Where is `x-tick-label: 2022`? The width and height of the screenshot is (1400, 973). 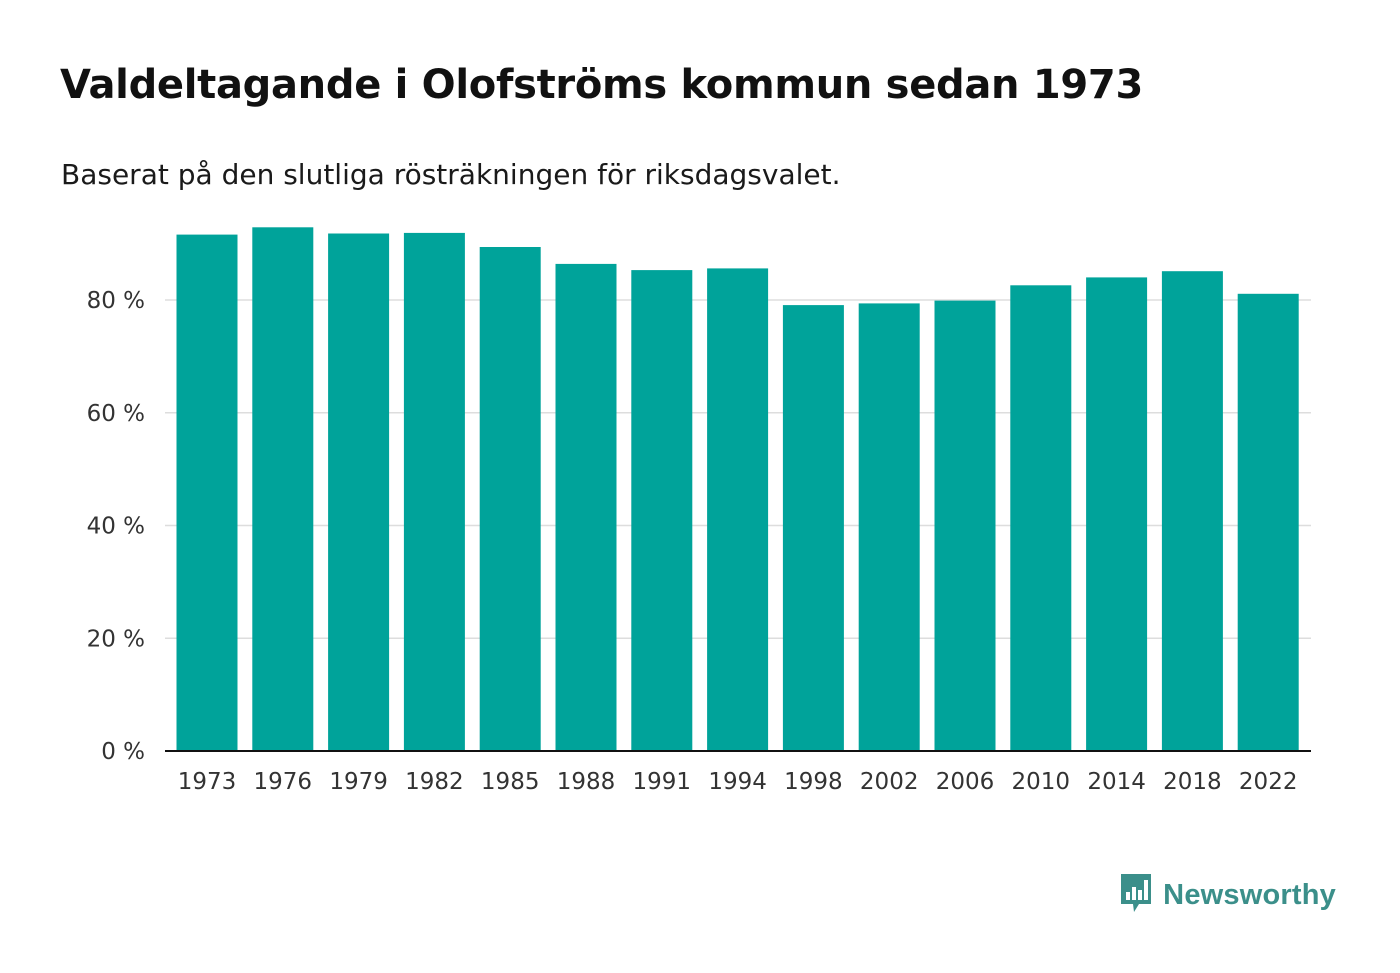
x-tick-label: 2022 is located at coordinates (1268, 782).